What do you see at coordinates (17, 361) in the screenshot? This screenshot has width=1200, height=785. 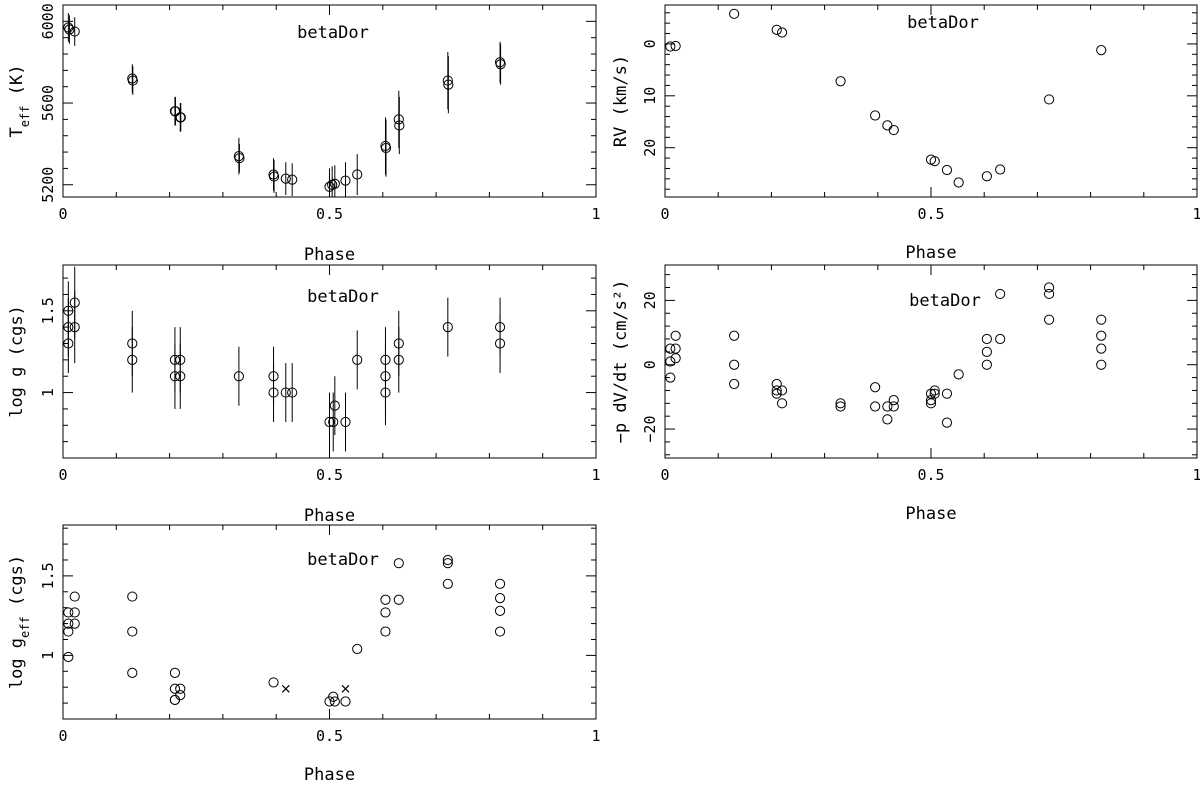 I see `y-axis-label: log g (cgs)` at bounding box center [17, 361].